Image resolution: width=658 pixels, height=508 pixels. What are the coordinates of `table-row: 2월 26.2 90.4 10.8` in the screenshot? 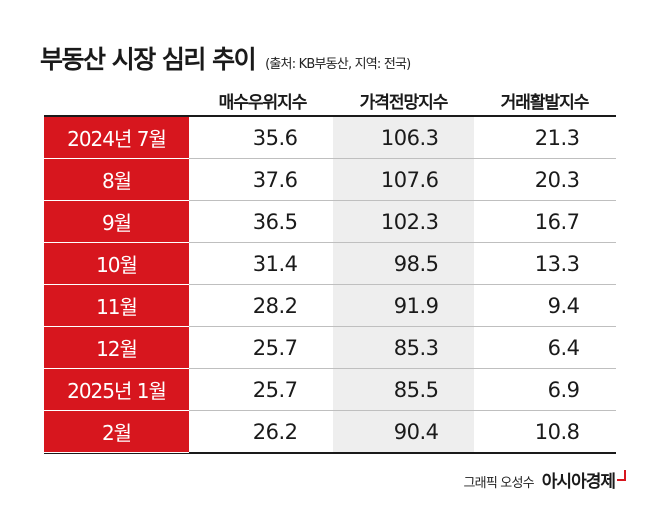 It's located at (330, 432).